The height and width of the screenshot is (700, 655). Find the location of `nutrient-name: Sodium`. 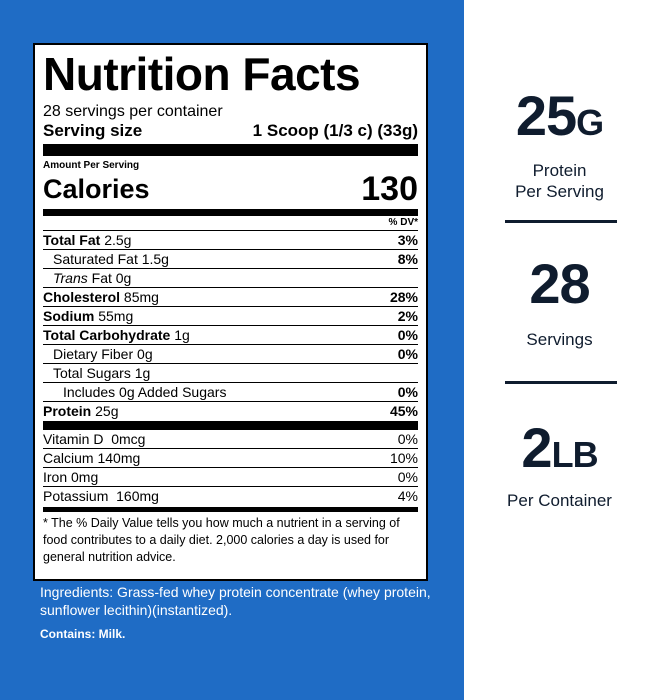

nutrient-name: Sodium is located at coordinates (69, 316).